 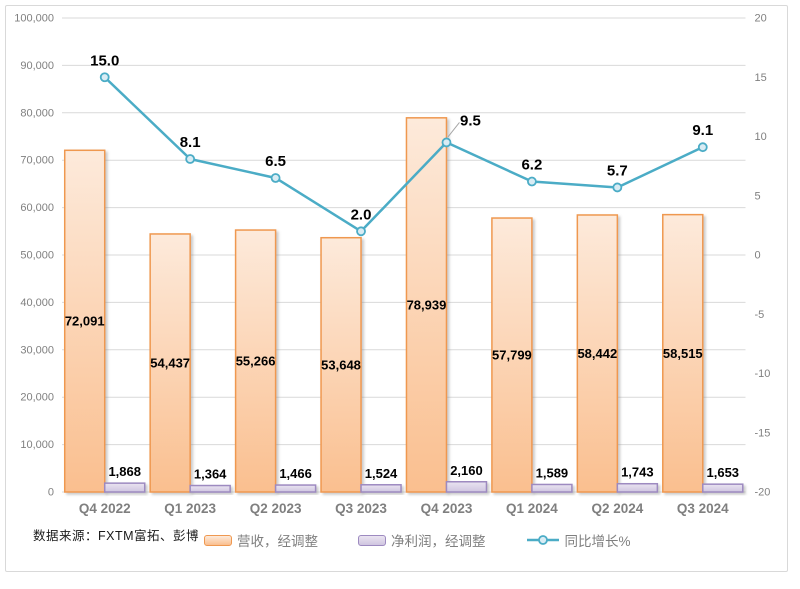 What do you see at coordinates (381, 473) in the screenshot?
I see `net-profit-value-label: 1,524` at bounding box center [381, 473].